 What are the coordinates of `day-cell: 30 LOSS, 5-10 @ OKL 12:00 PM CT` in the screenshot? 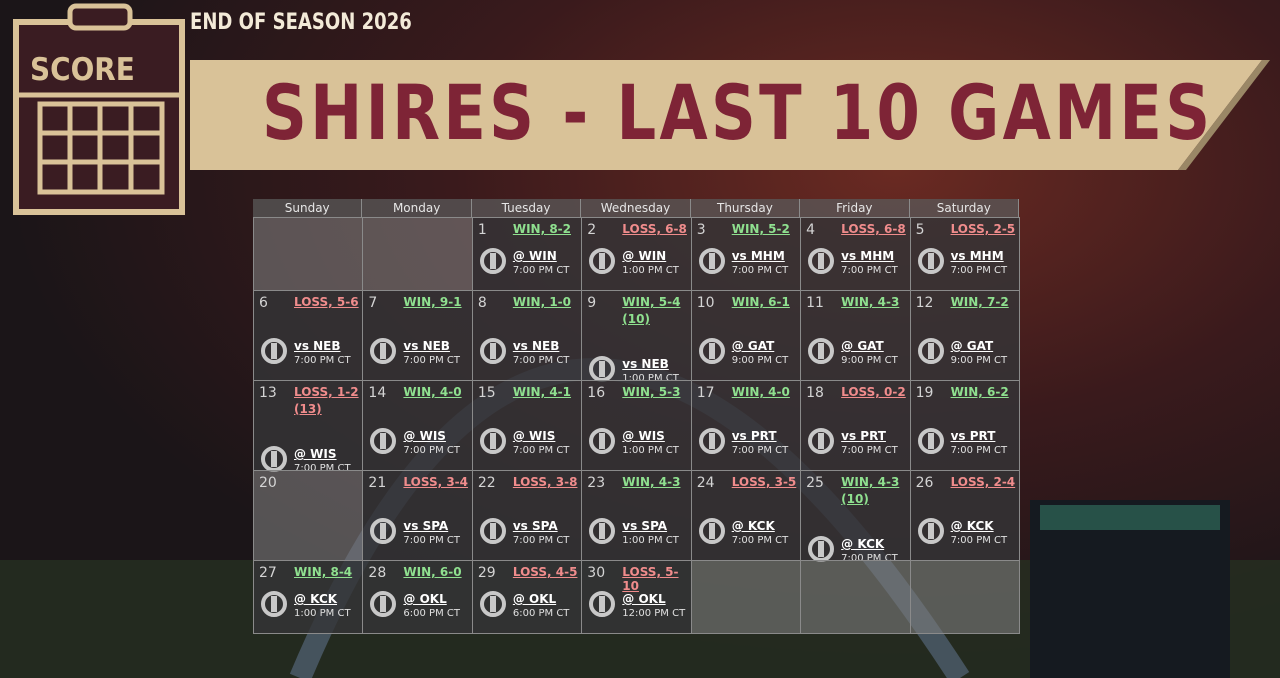 It's located at (636, 597).